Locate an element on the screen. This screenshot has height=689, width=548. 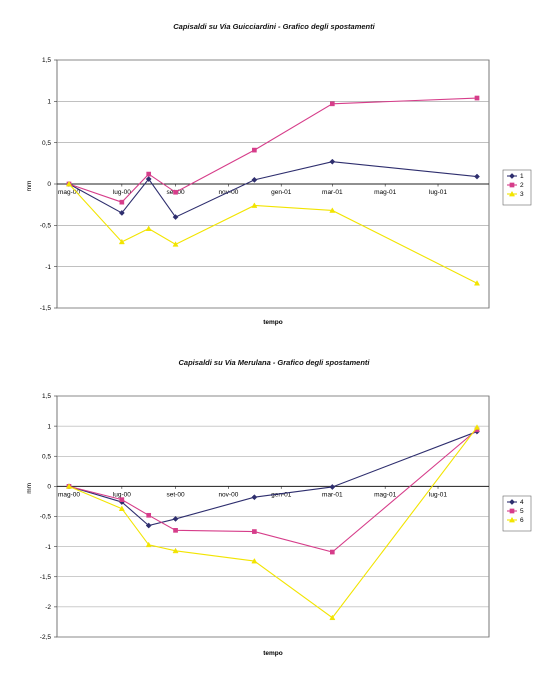
legend-label: 4 is located at coordinates (522, 502).